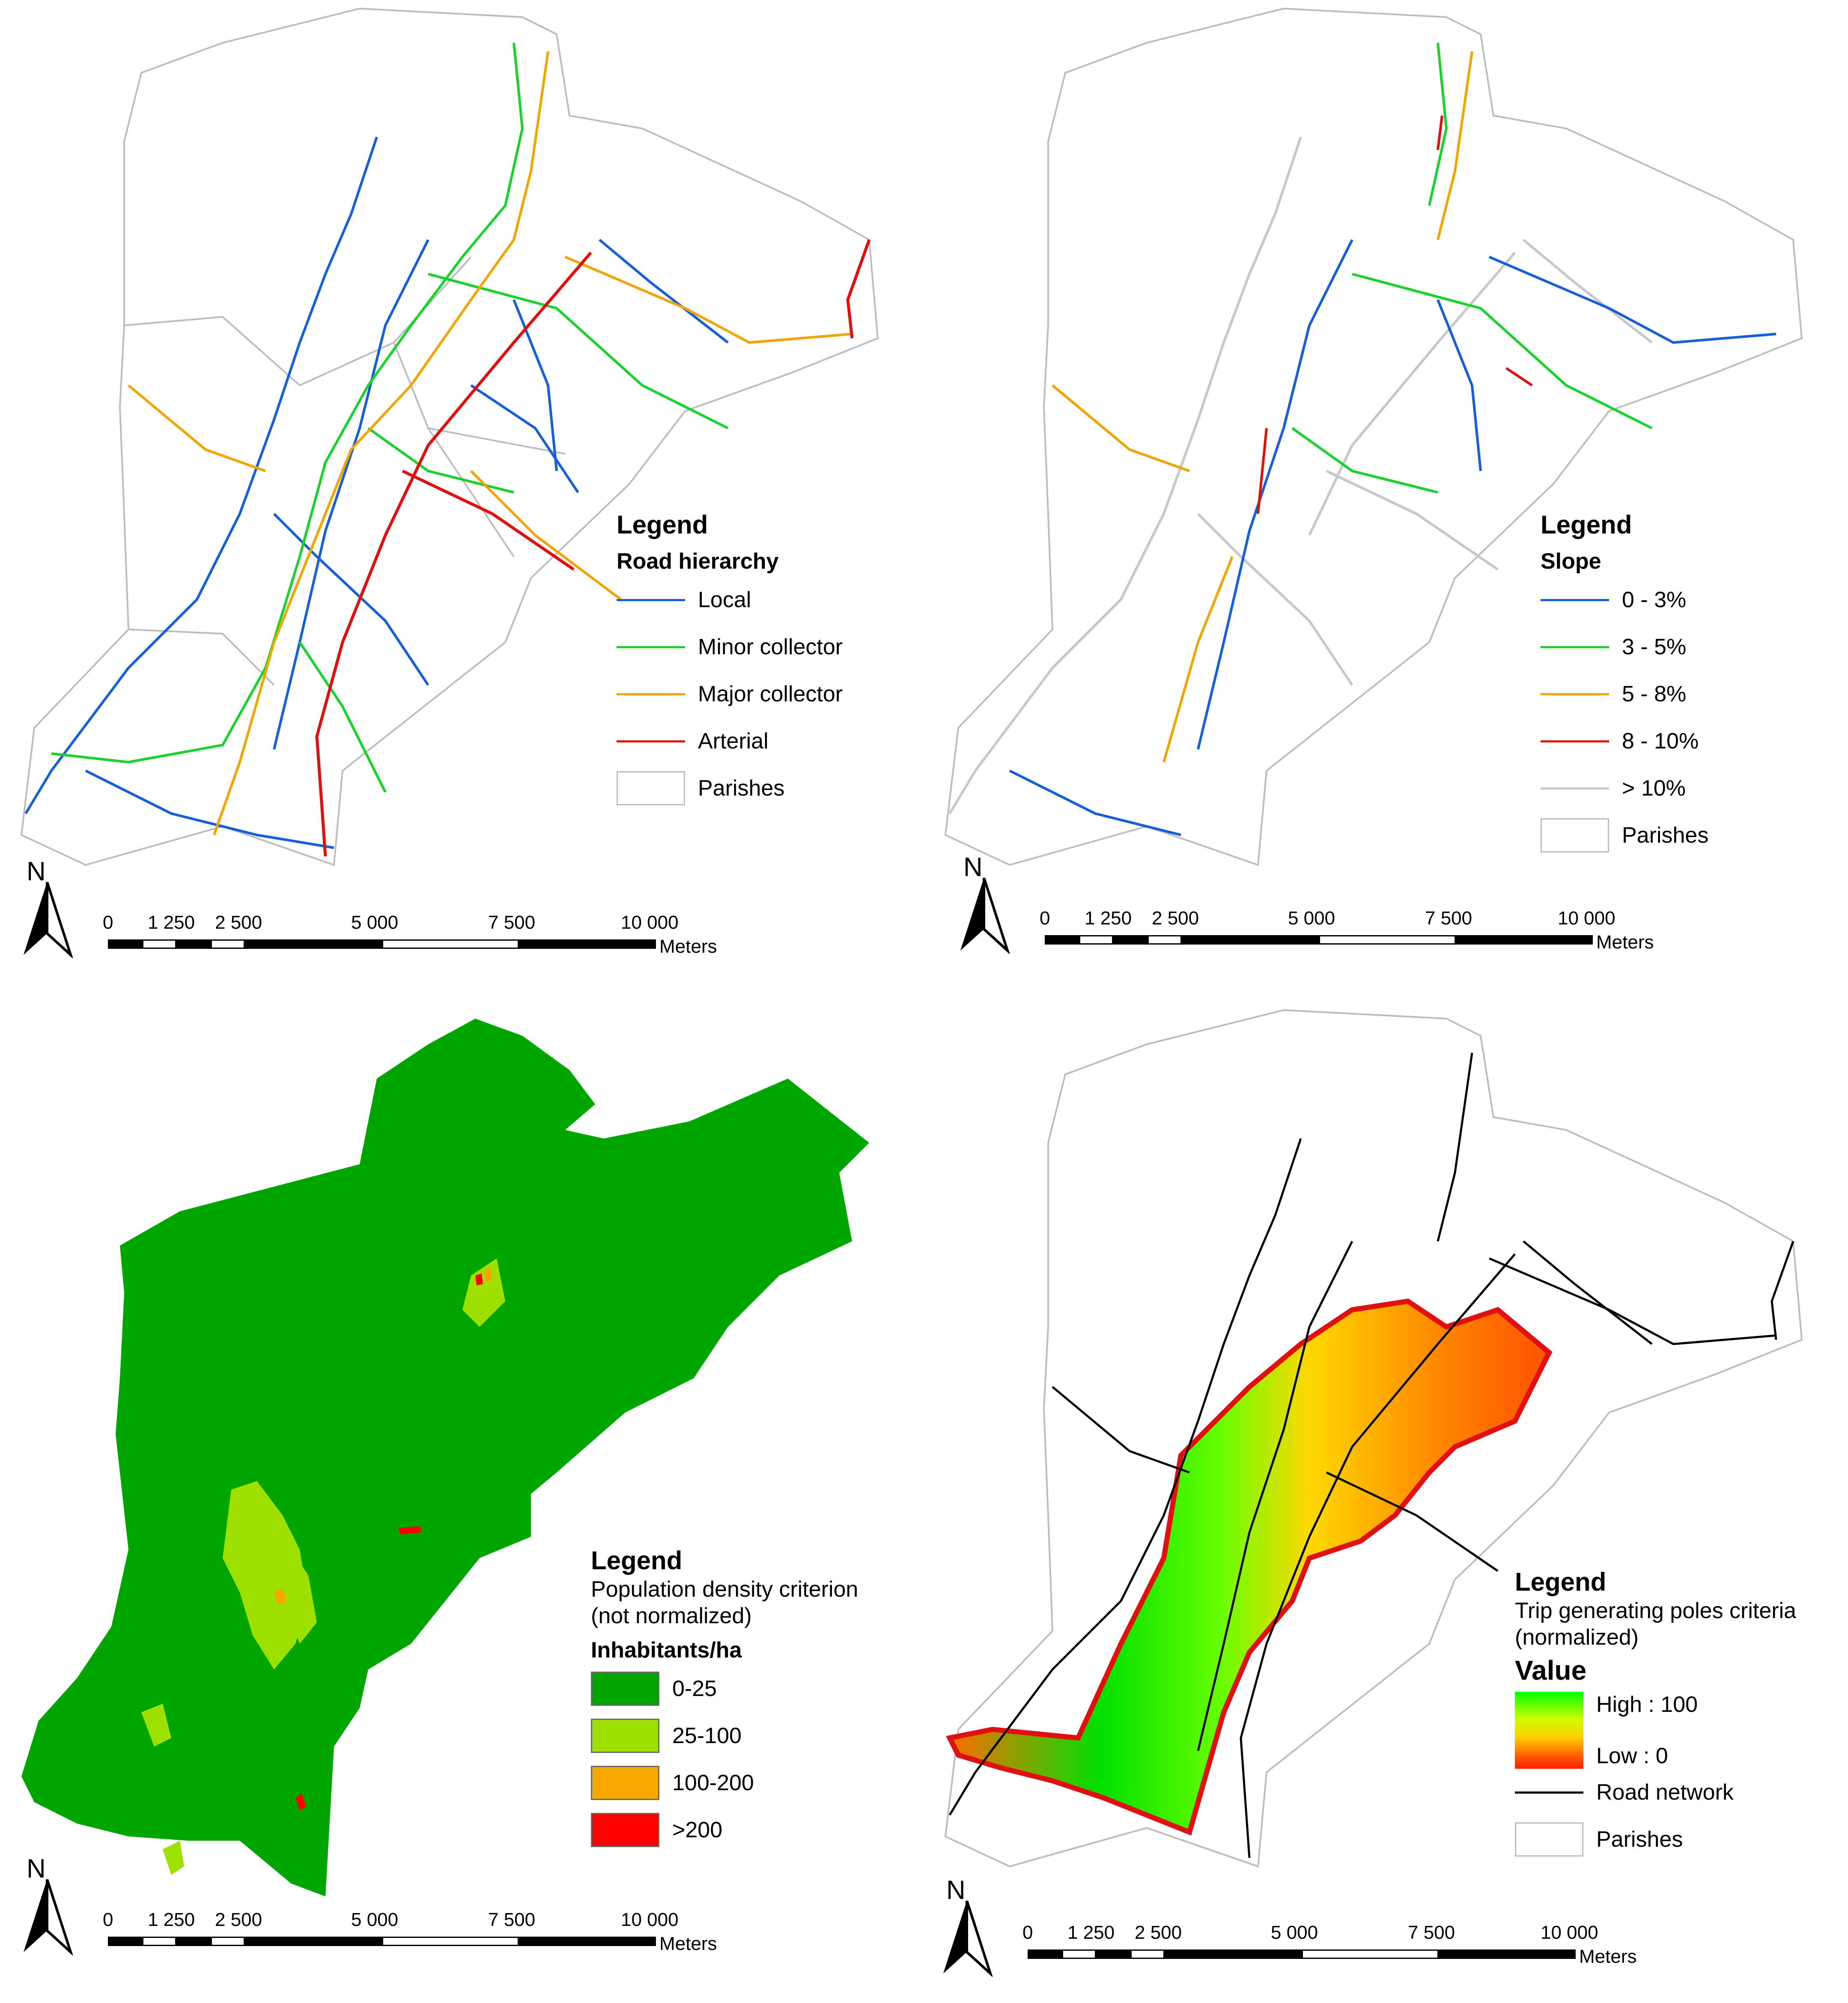  I want to click on legend-label: 5 - 8%, so click(1654, 694).